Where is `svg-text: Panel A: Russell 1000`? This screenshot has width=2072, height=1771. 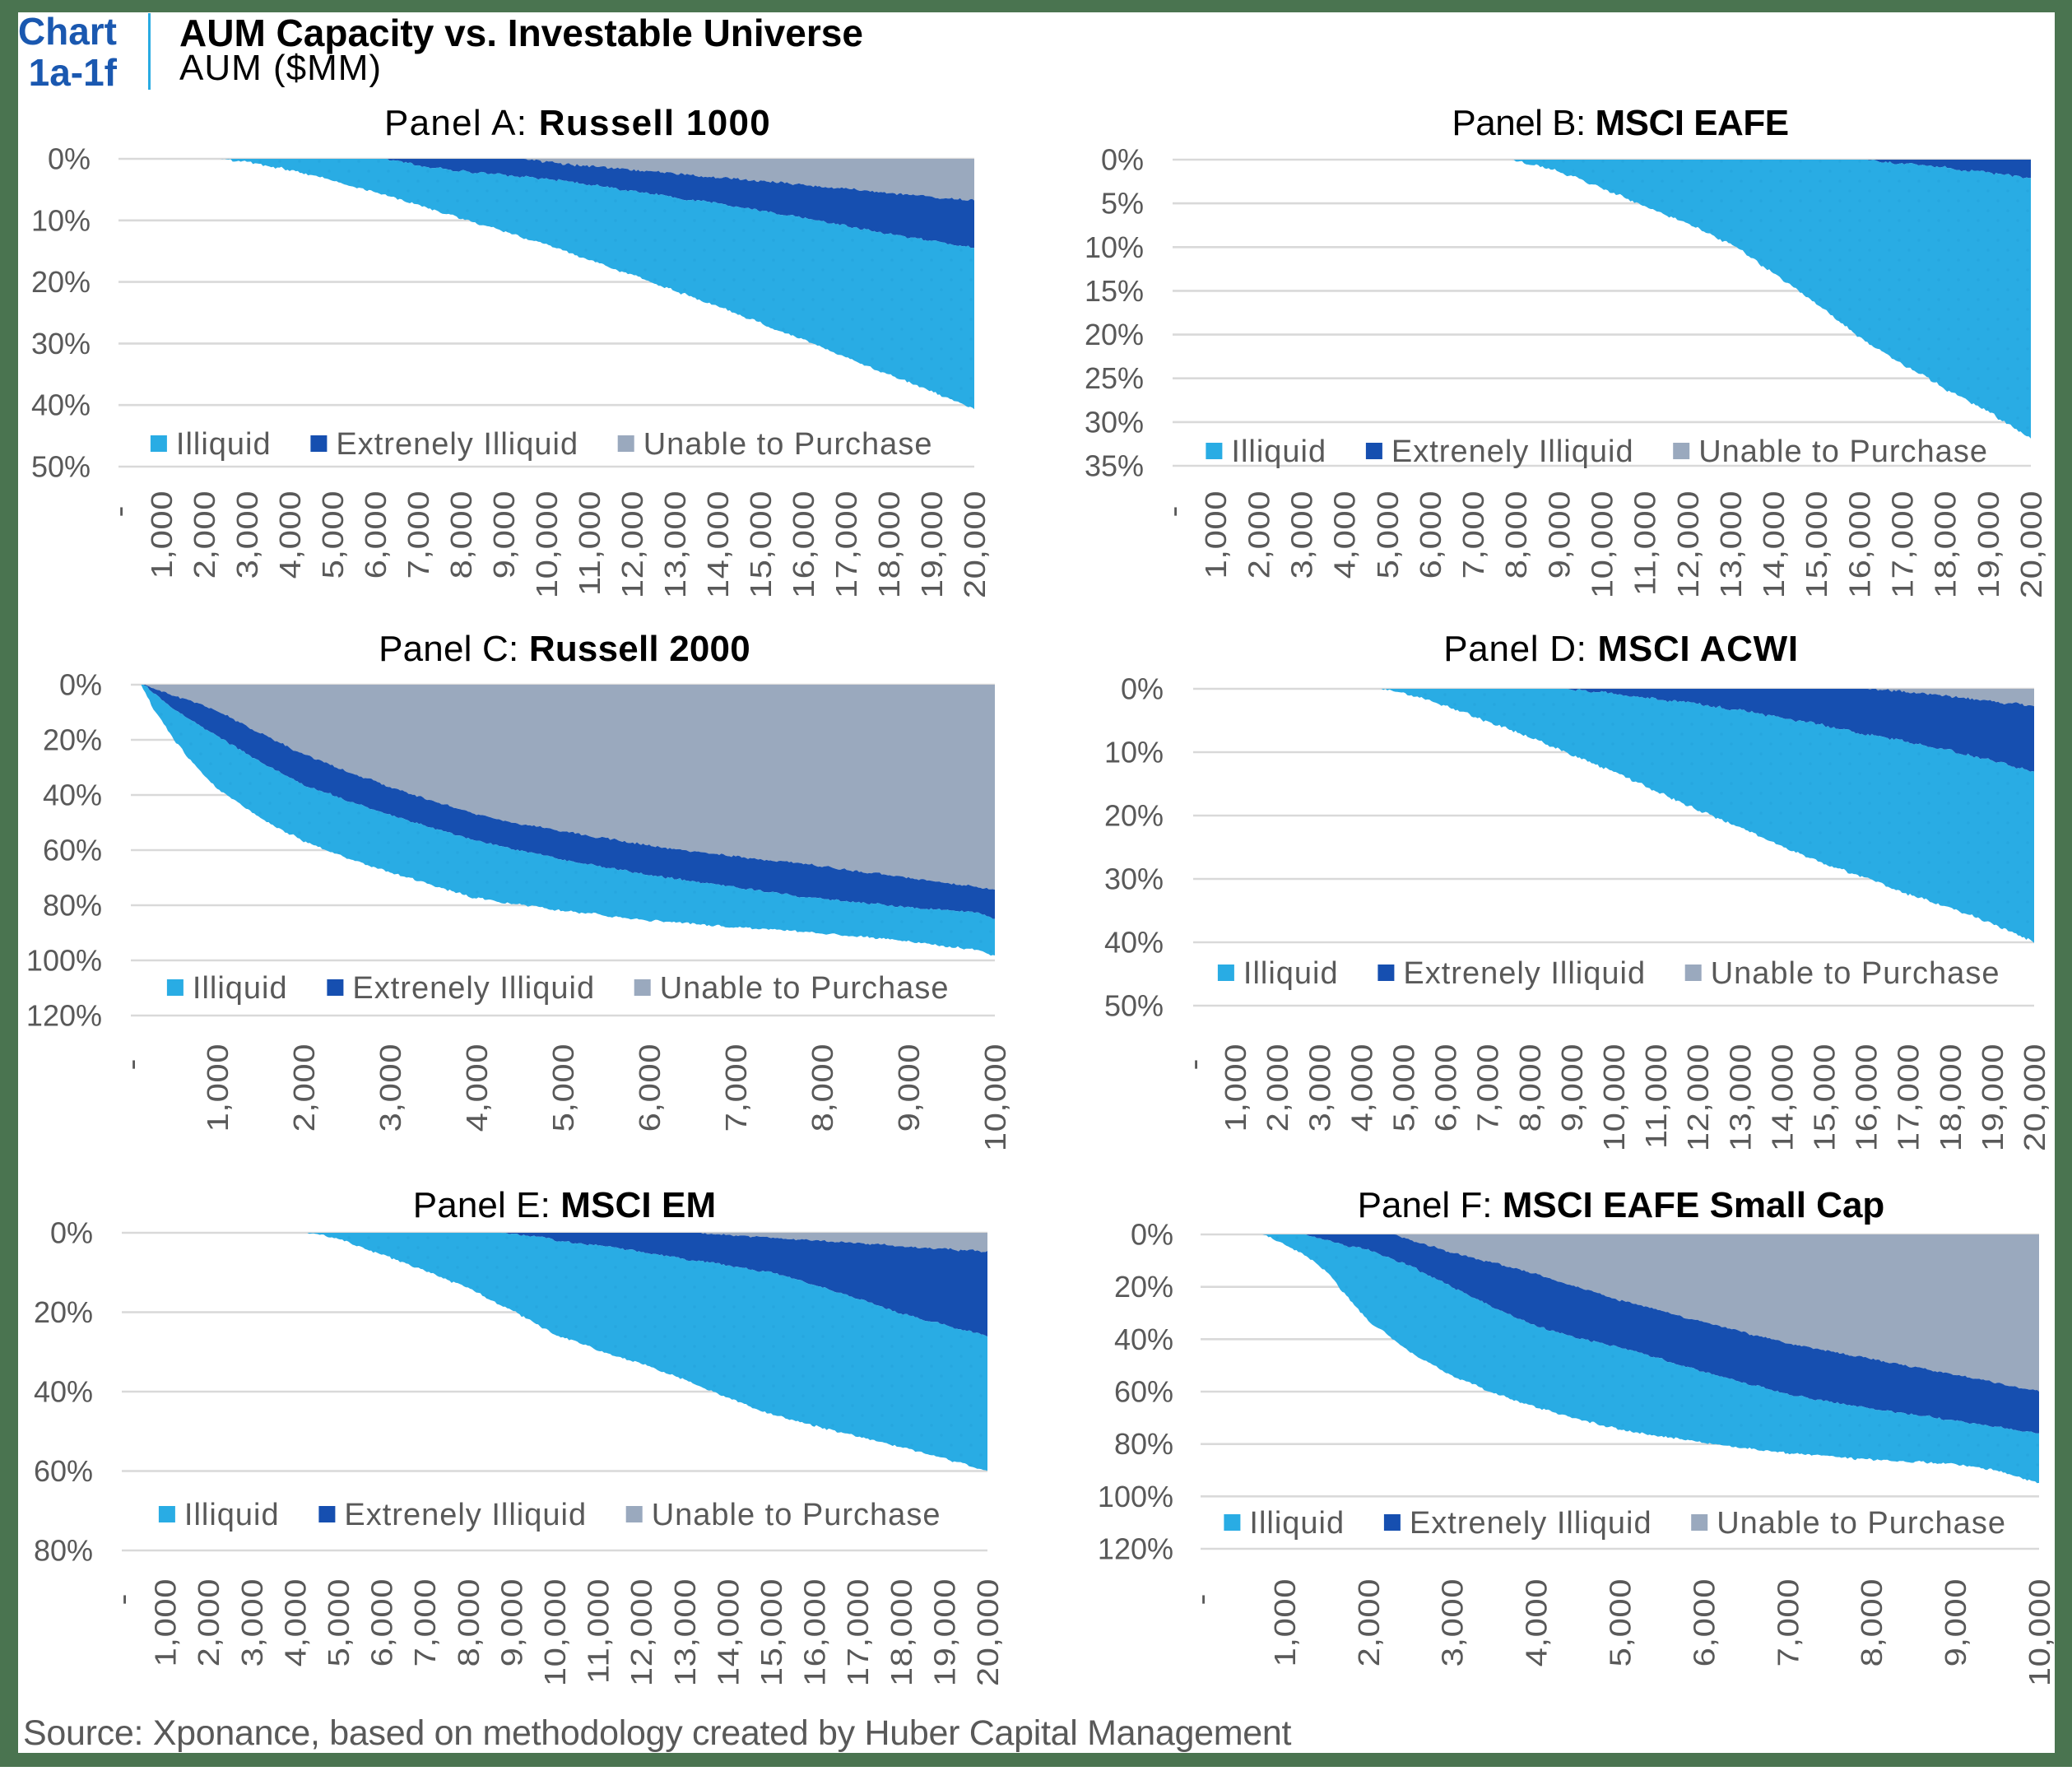
svg-text: Panel A: Russell 1000 is located at coordinates (577, 123).